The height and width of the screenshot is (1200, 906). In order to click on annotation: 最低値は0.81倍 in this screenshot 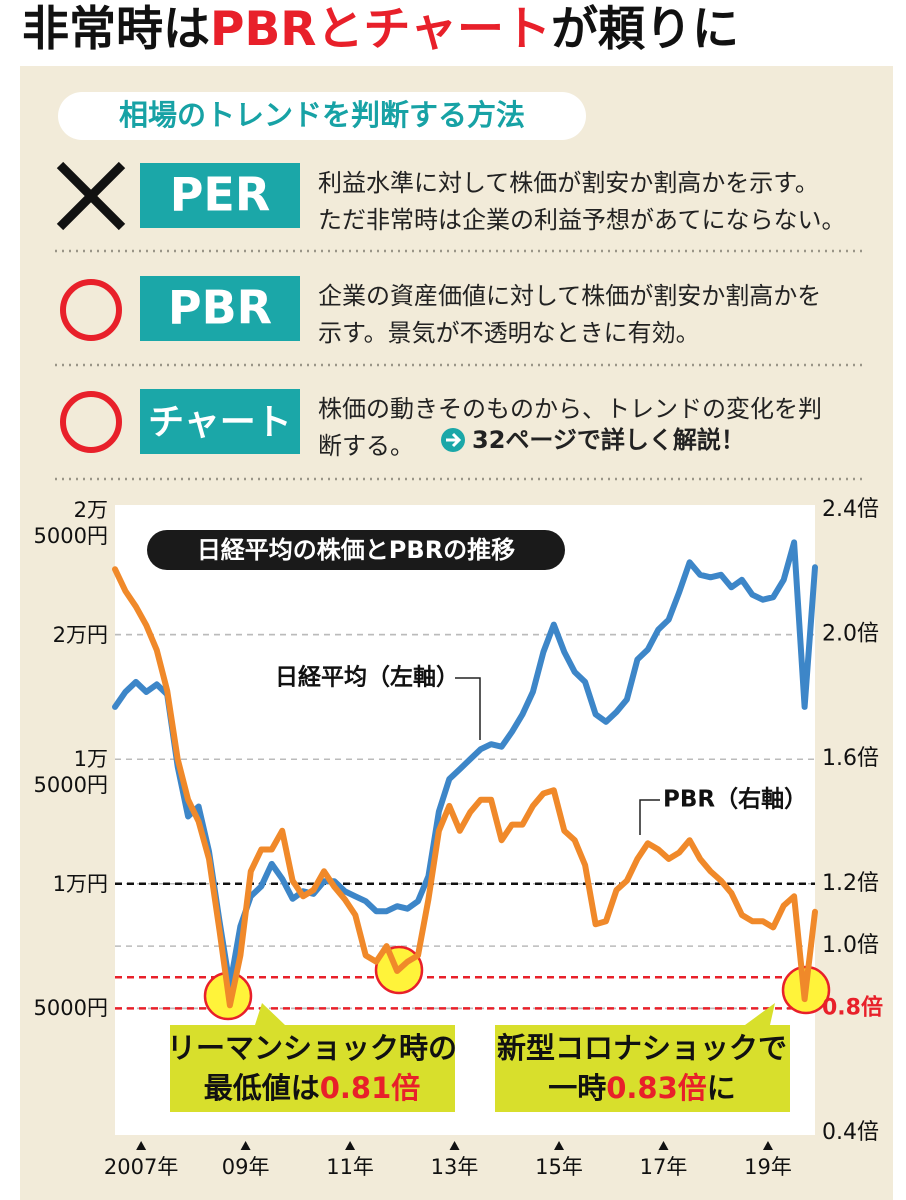, I will do `click(312, 1088)`.